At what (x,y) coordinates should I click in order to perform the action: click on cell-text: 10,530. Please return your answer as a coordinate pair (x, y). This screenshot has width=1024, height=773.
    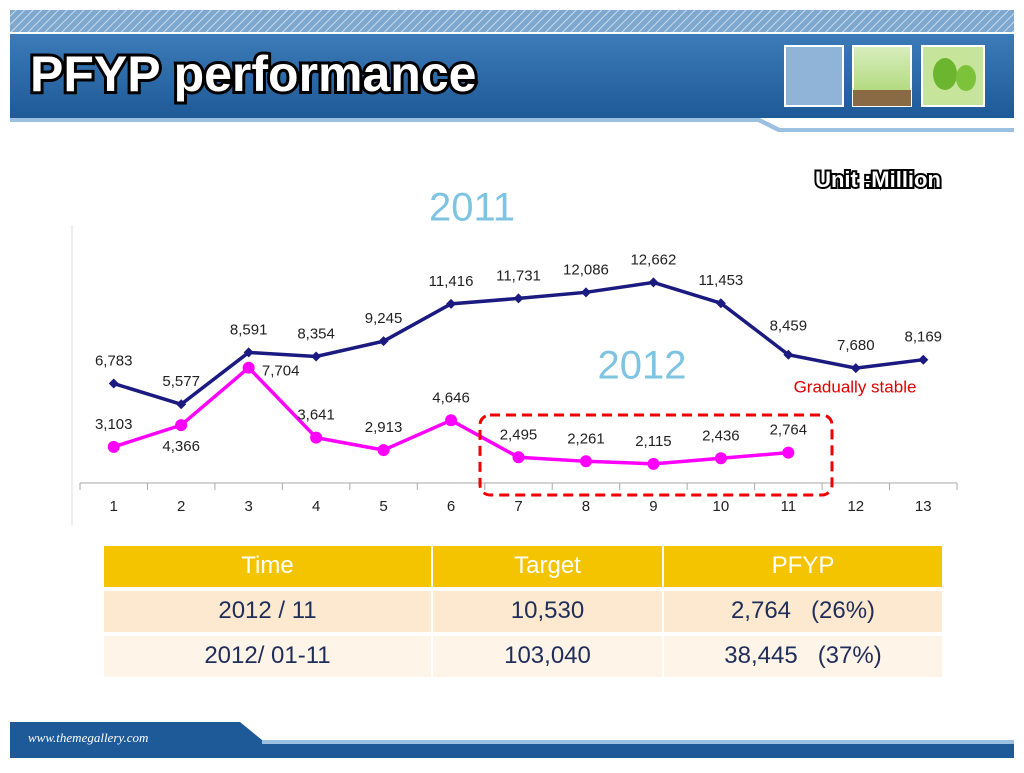
    Looking at the image, I should click on (547, 610).